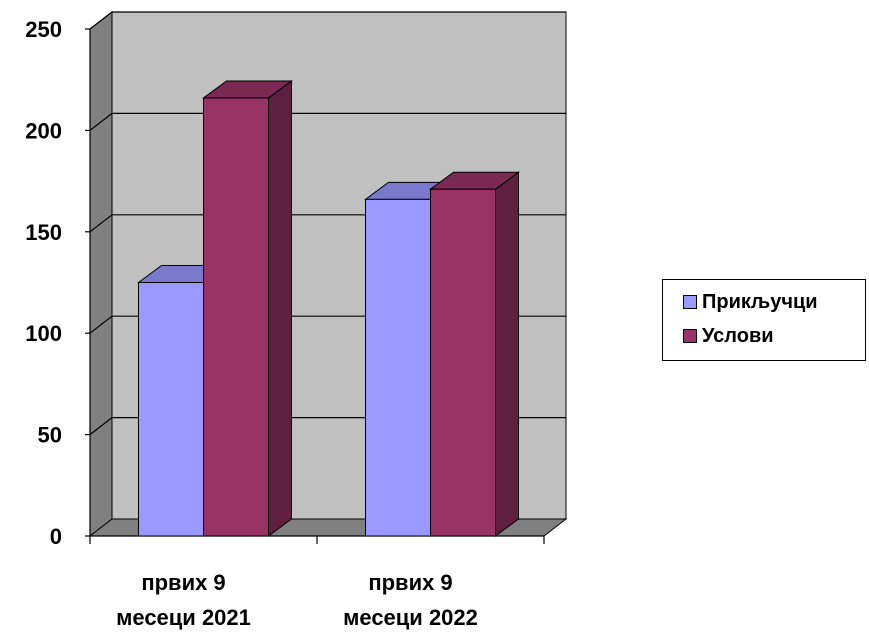 The height and width of the screenshot is (632, 869). Describe the element at coordinates (760, 301) in the screenshot. I see `legend-label: Прикључци` at that location.